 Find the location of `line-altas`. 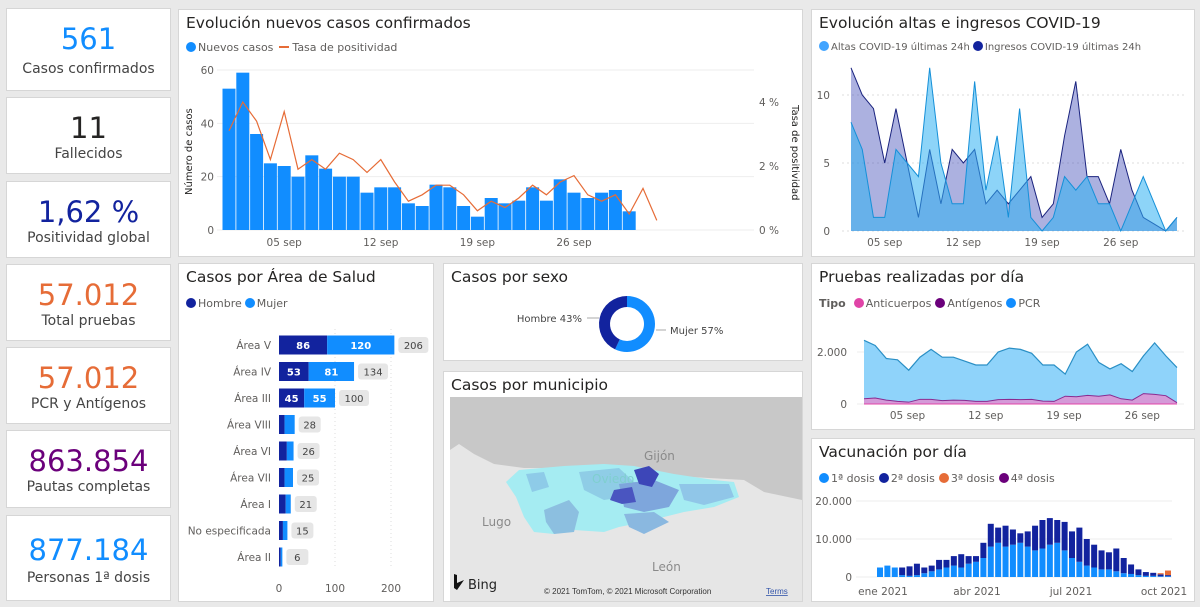

line-altas is located at coordinates (1014, 150).